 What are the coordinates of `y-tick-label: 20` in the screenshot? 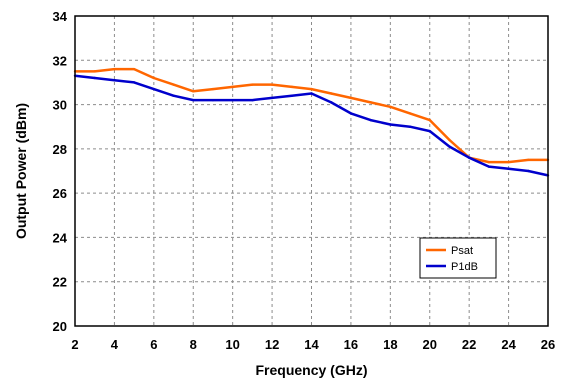 It's located at (60, 326).